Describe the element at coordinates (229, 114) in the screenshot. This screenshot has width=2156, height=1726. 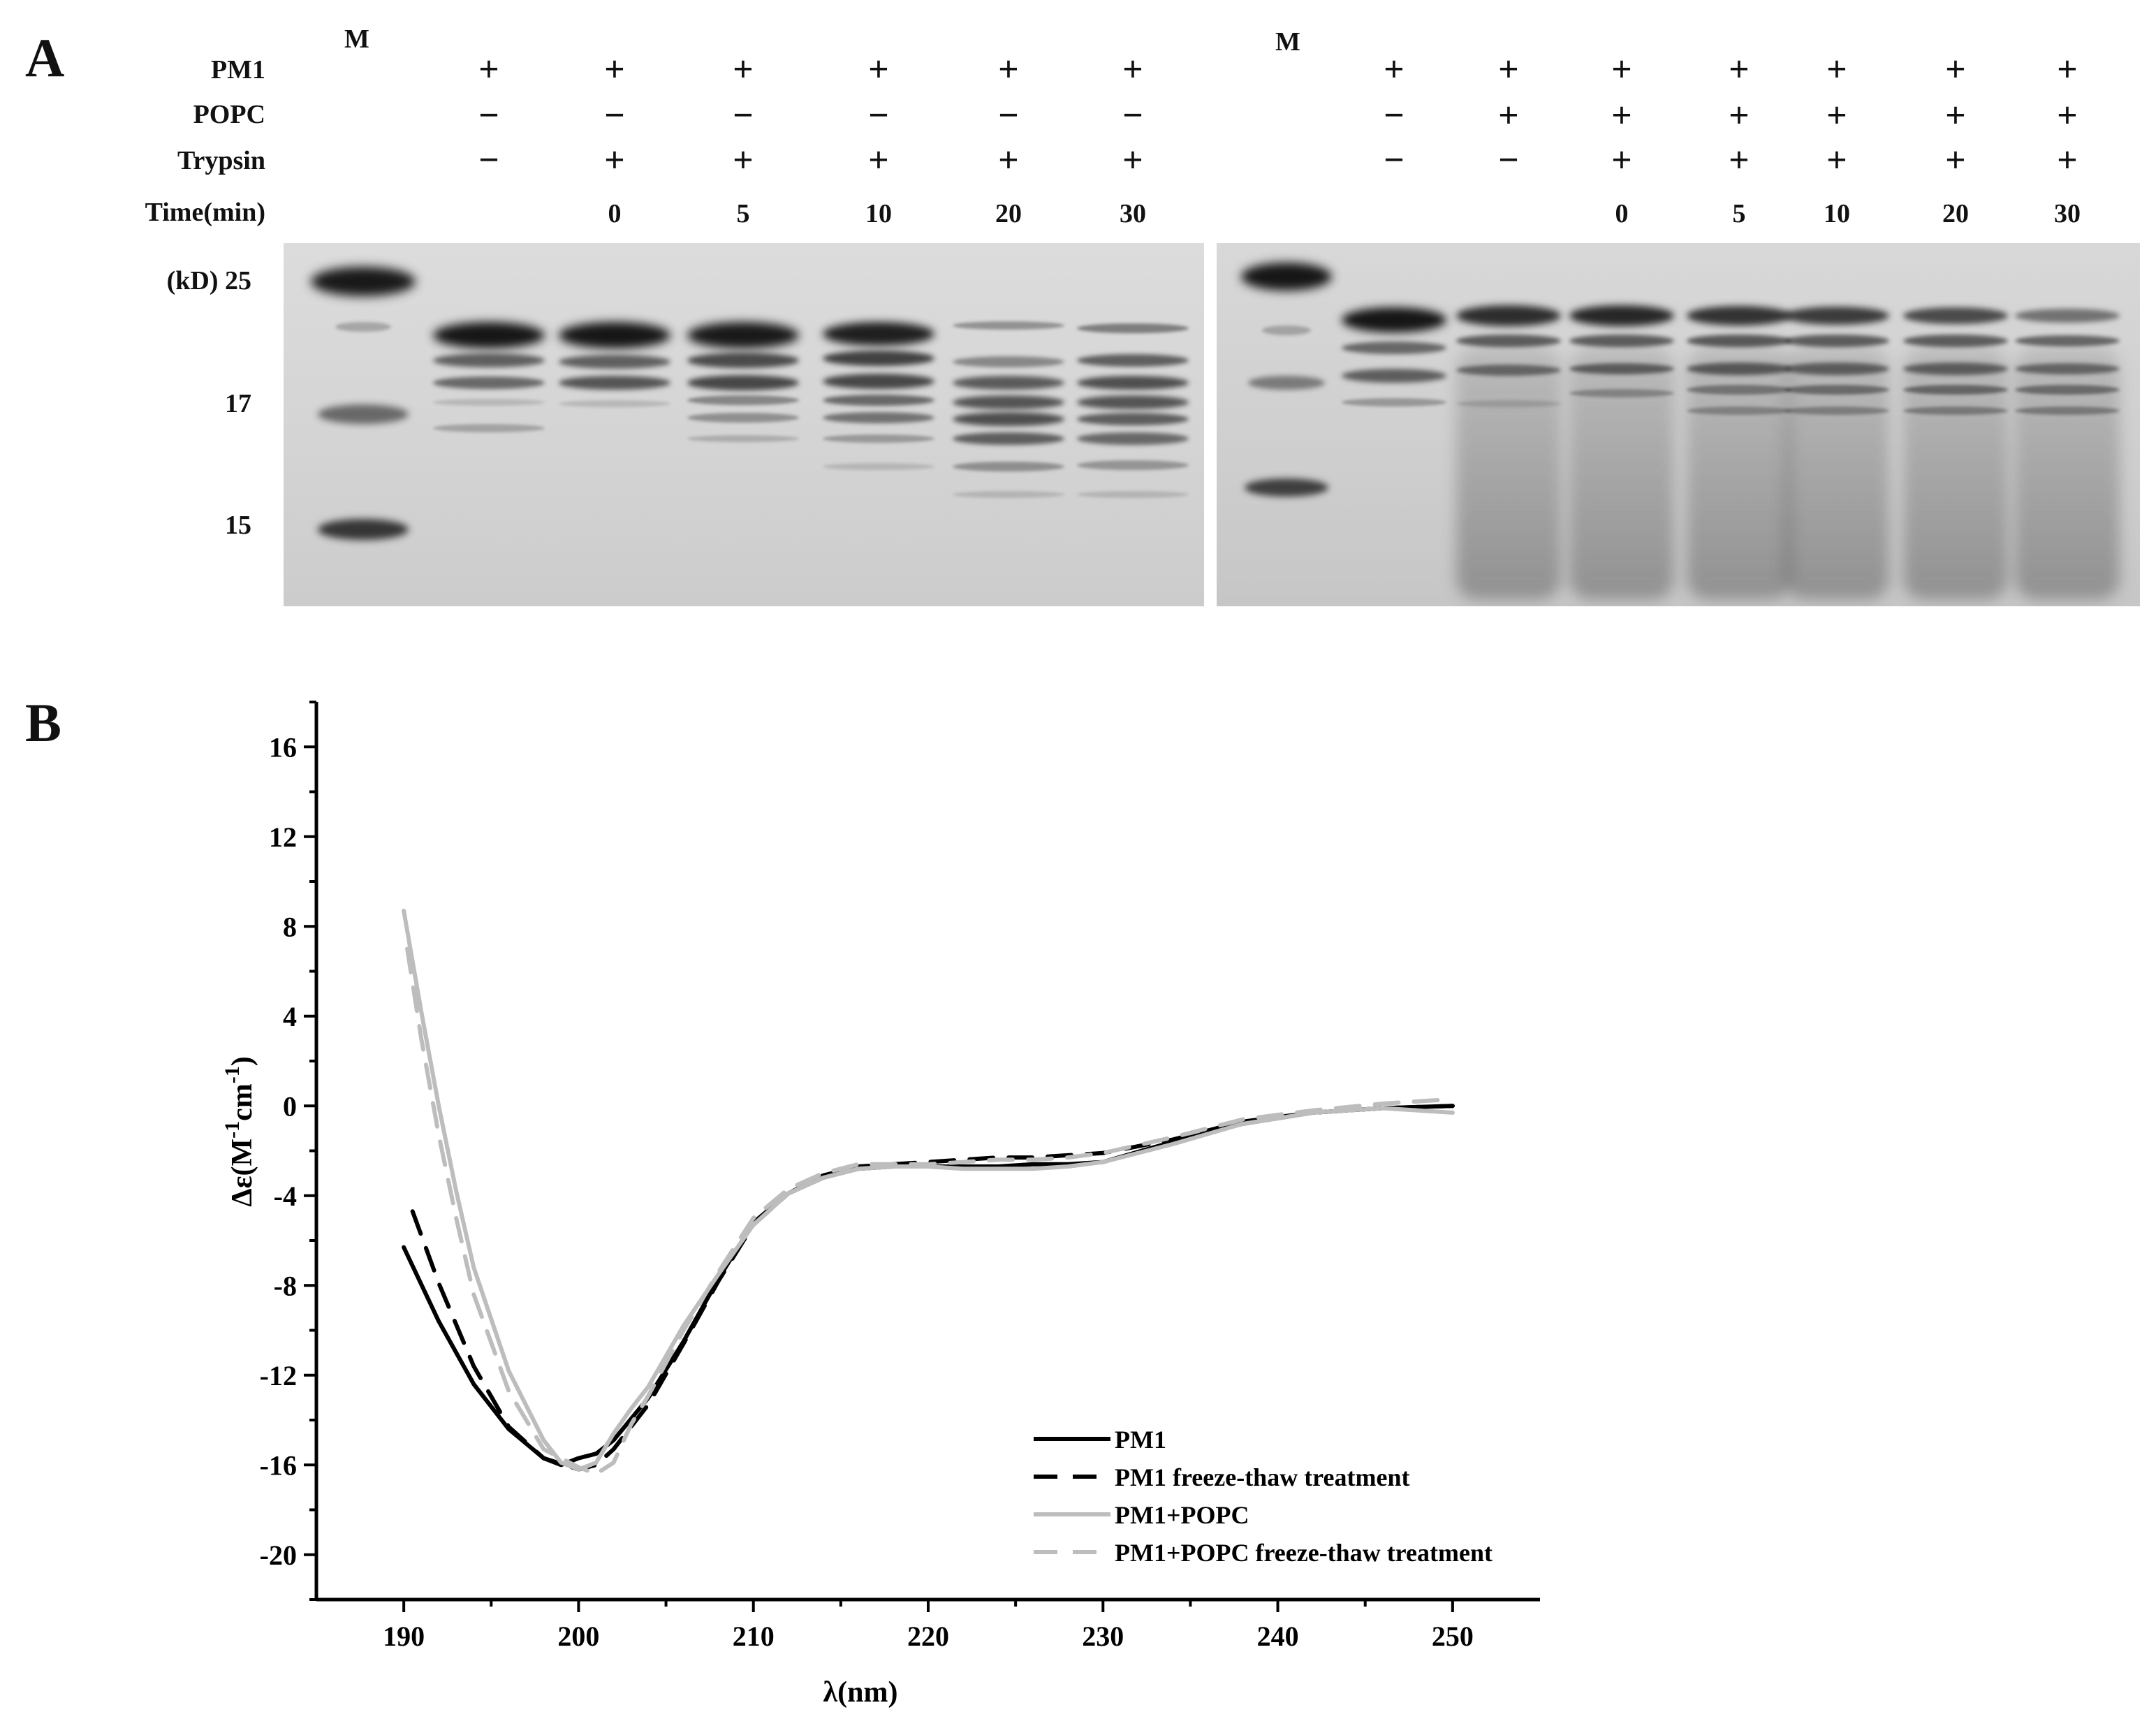
I see `row-label: POPC` at that location.